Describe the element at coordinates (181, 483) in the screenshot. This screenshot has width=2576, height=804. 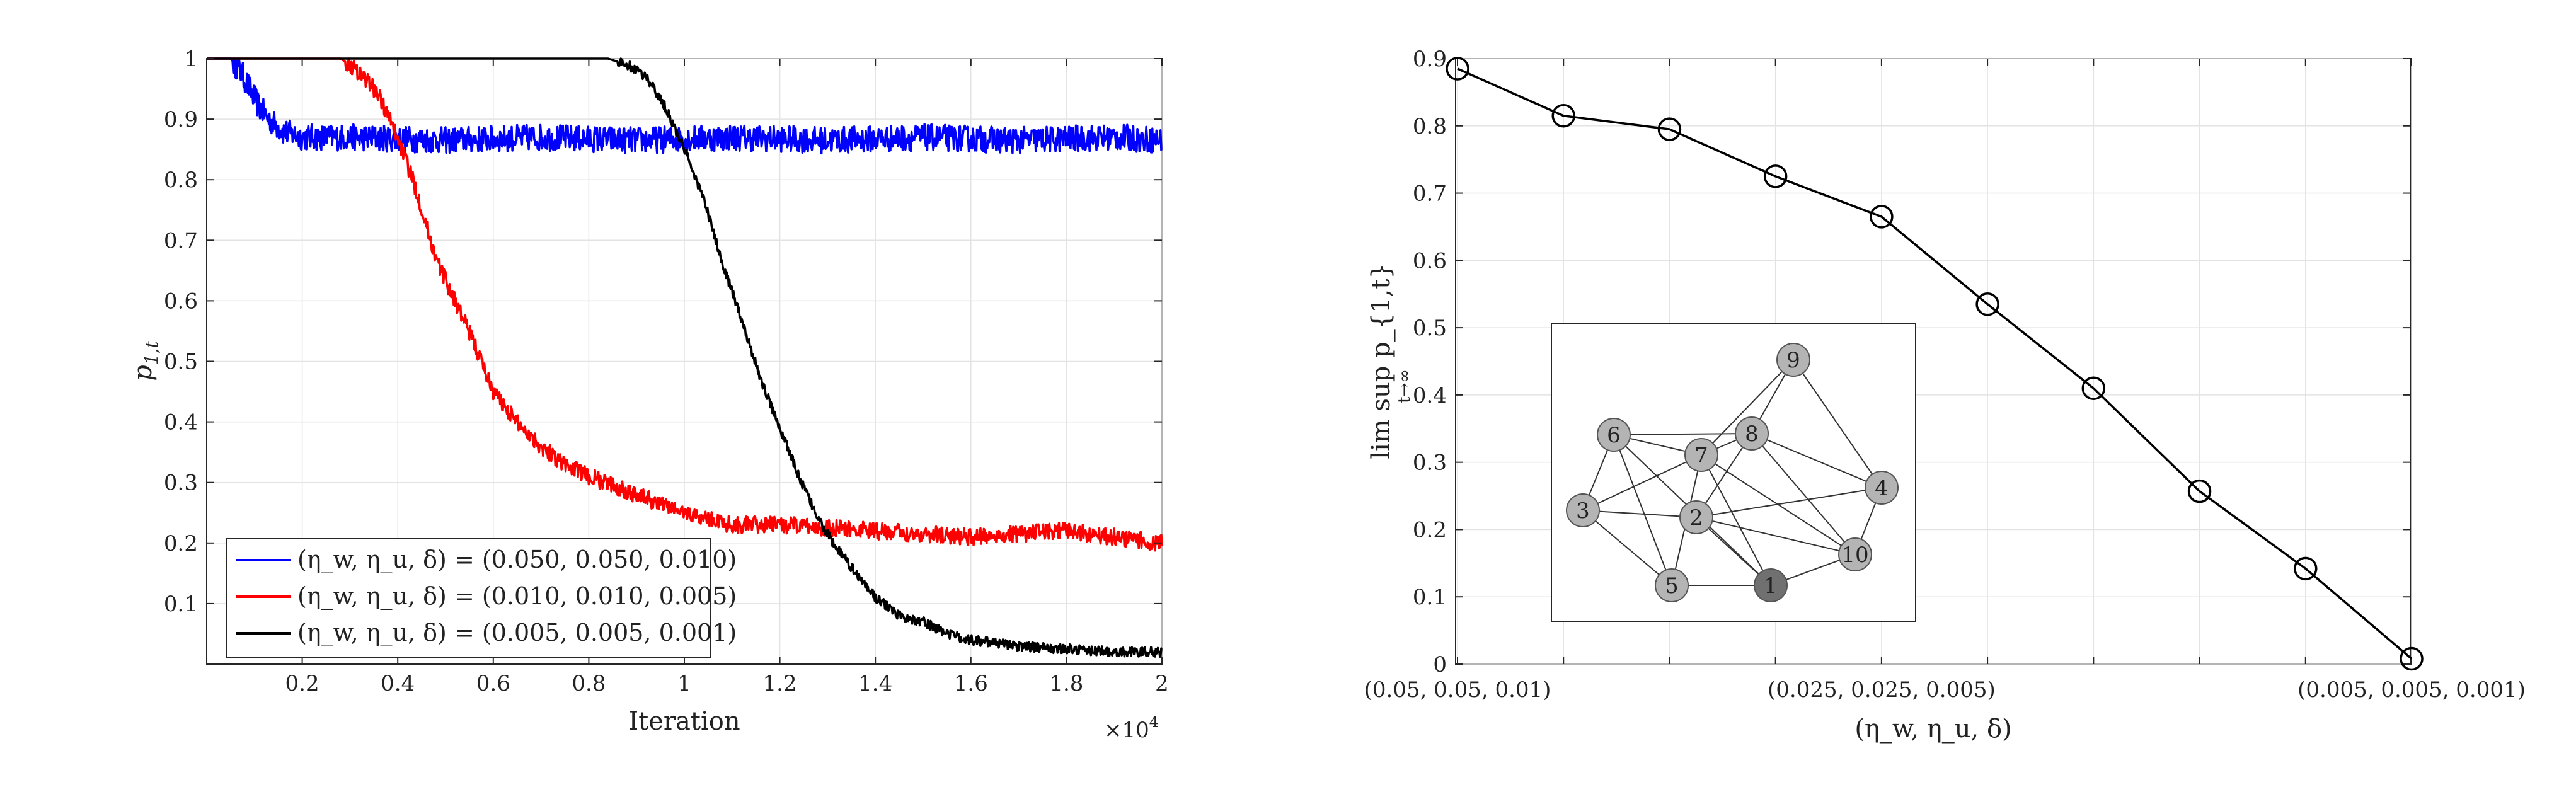
I see `left-y-tick-label: 0.3` at that location.